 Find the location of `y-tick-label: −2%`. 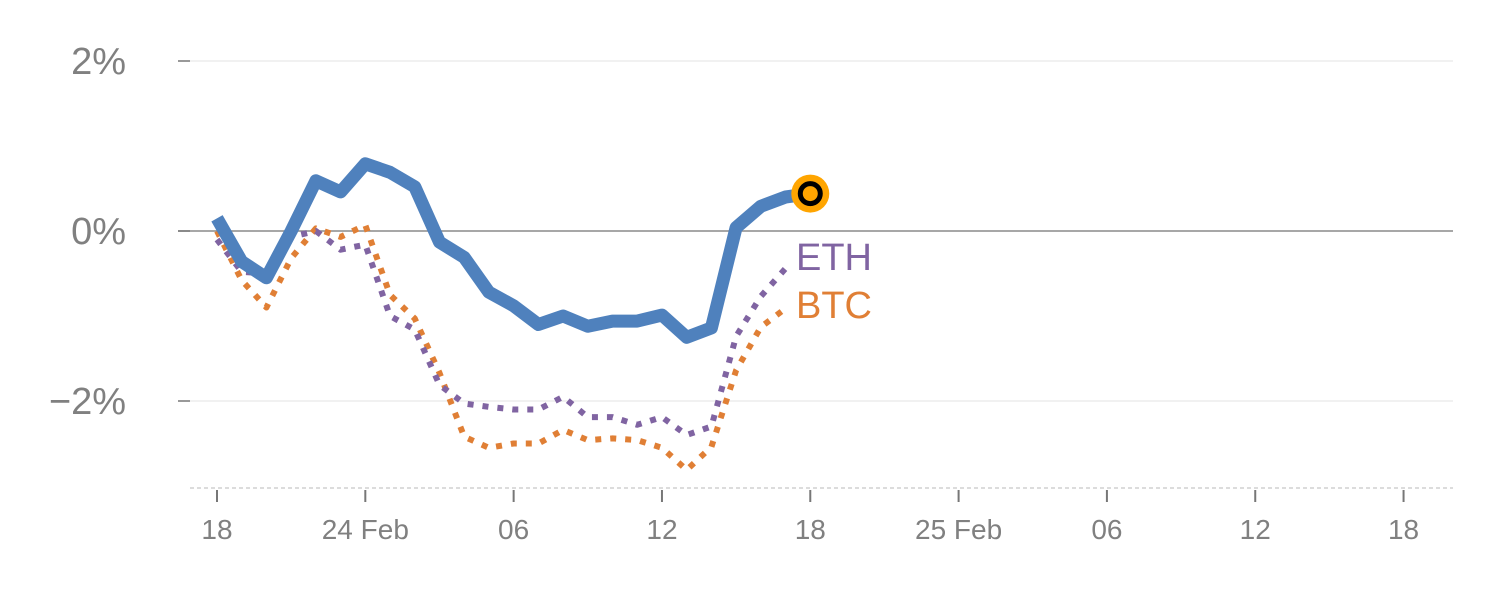

y-tick-label: −2% is located at coordinates (87, 402).